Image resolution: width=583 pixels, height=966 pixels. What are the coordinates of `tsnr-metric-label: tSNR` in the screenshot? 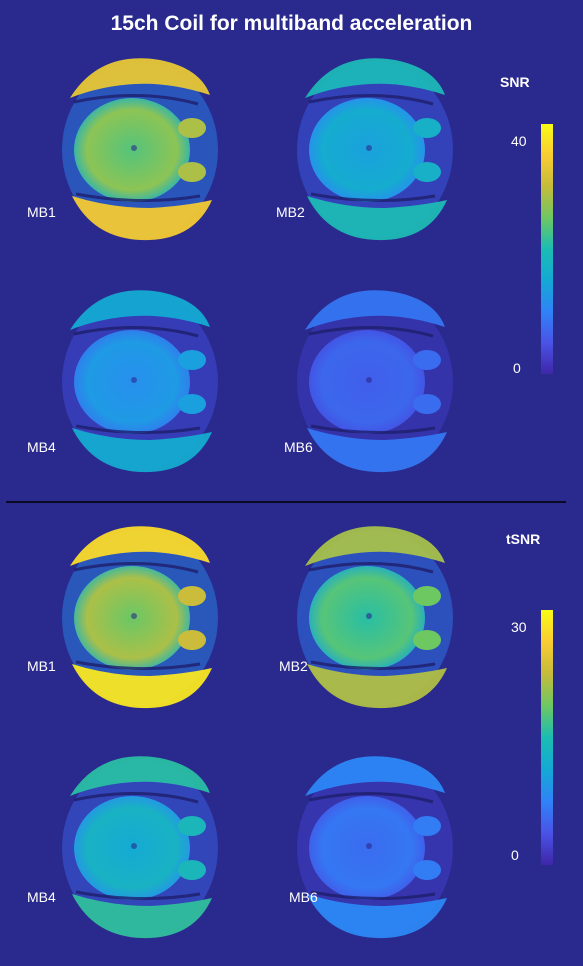 It's located at (523, 539).